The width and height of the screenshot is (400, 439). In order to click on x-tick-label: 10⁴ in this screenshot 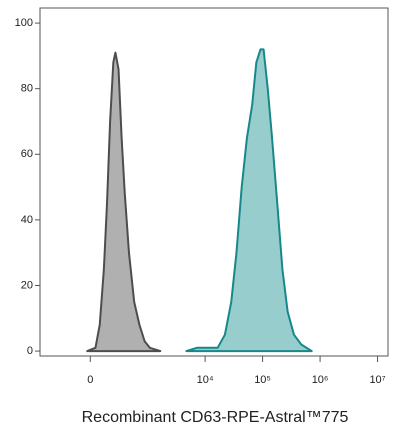, I will do `click(205, 380)`.